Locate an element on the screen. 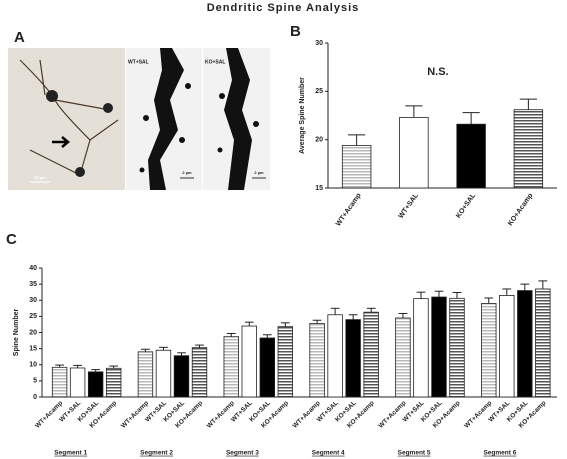 This screenshot has width=567, height=459. y-tick-label: 40 is located at coordinates (33, 268).